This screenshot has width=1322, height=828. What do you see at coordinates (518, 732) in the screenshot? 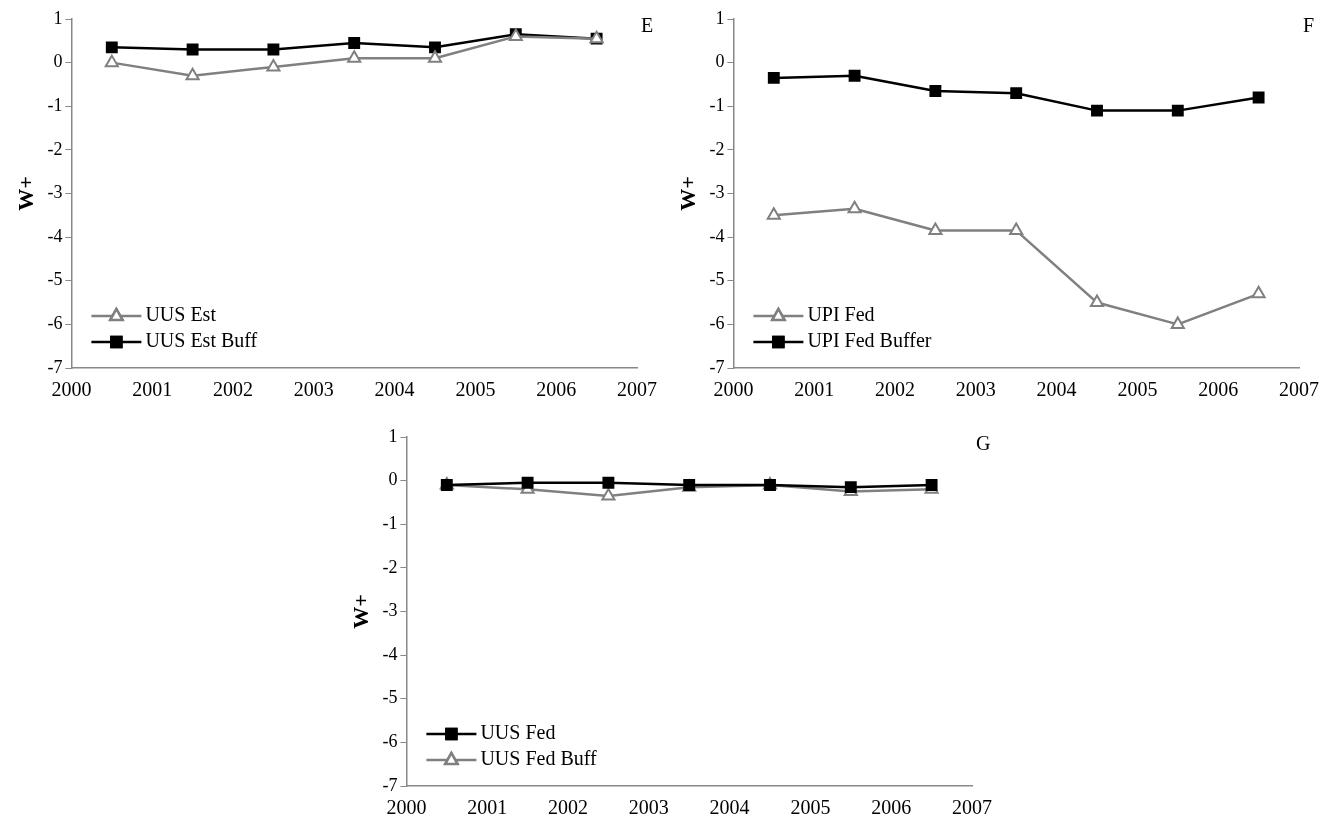
I see `legend-label: UUS Fed` at bounding box center [518, 732].